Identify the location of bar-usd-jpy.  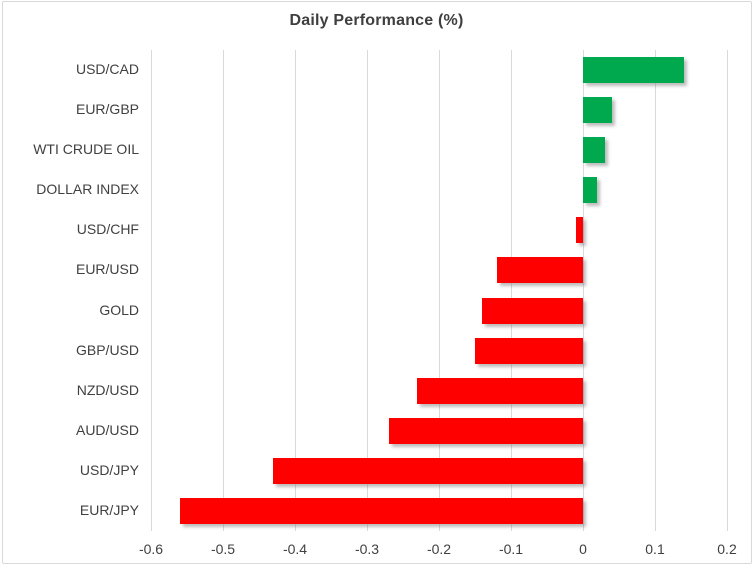
(428, 471).